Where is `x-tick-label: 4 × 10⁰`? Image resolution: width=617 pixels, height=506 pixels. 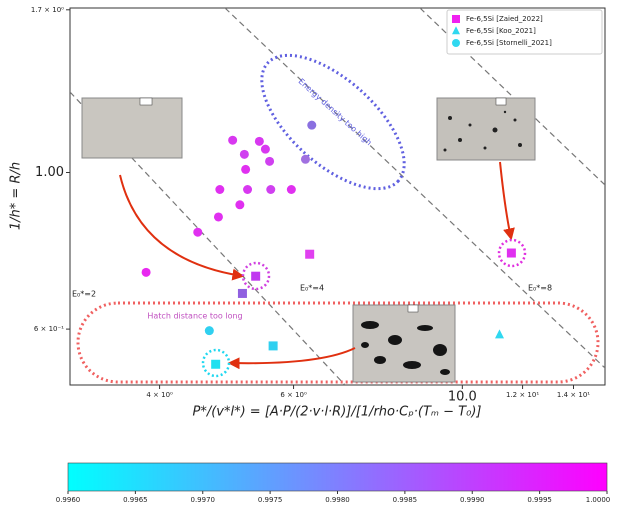
x-tick-label: 4 × 10⁰ is located at coordinates (159, 395).